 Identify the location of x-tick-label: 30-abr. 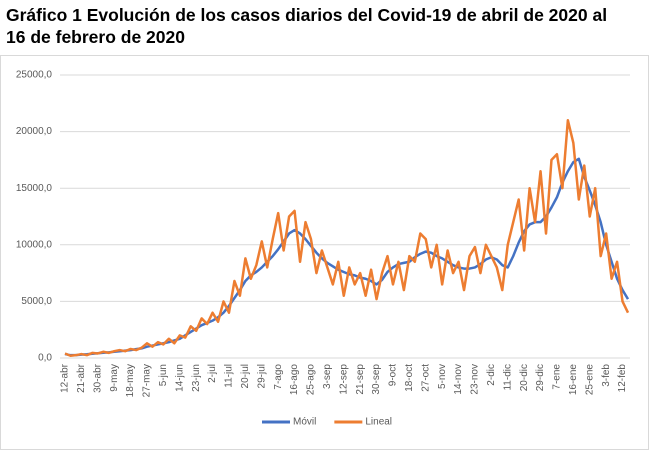
(97, 378).